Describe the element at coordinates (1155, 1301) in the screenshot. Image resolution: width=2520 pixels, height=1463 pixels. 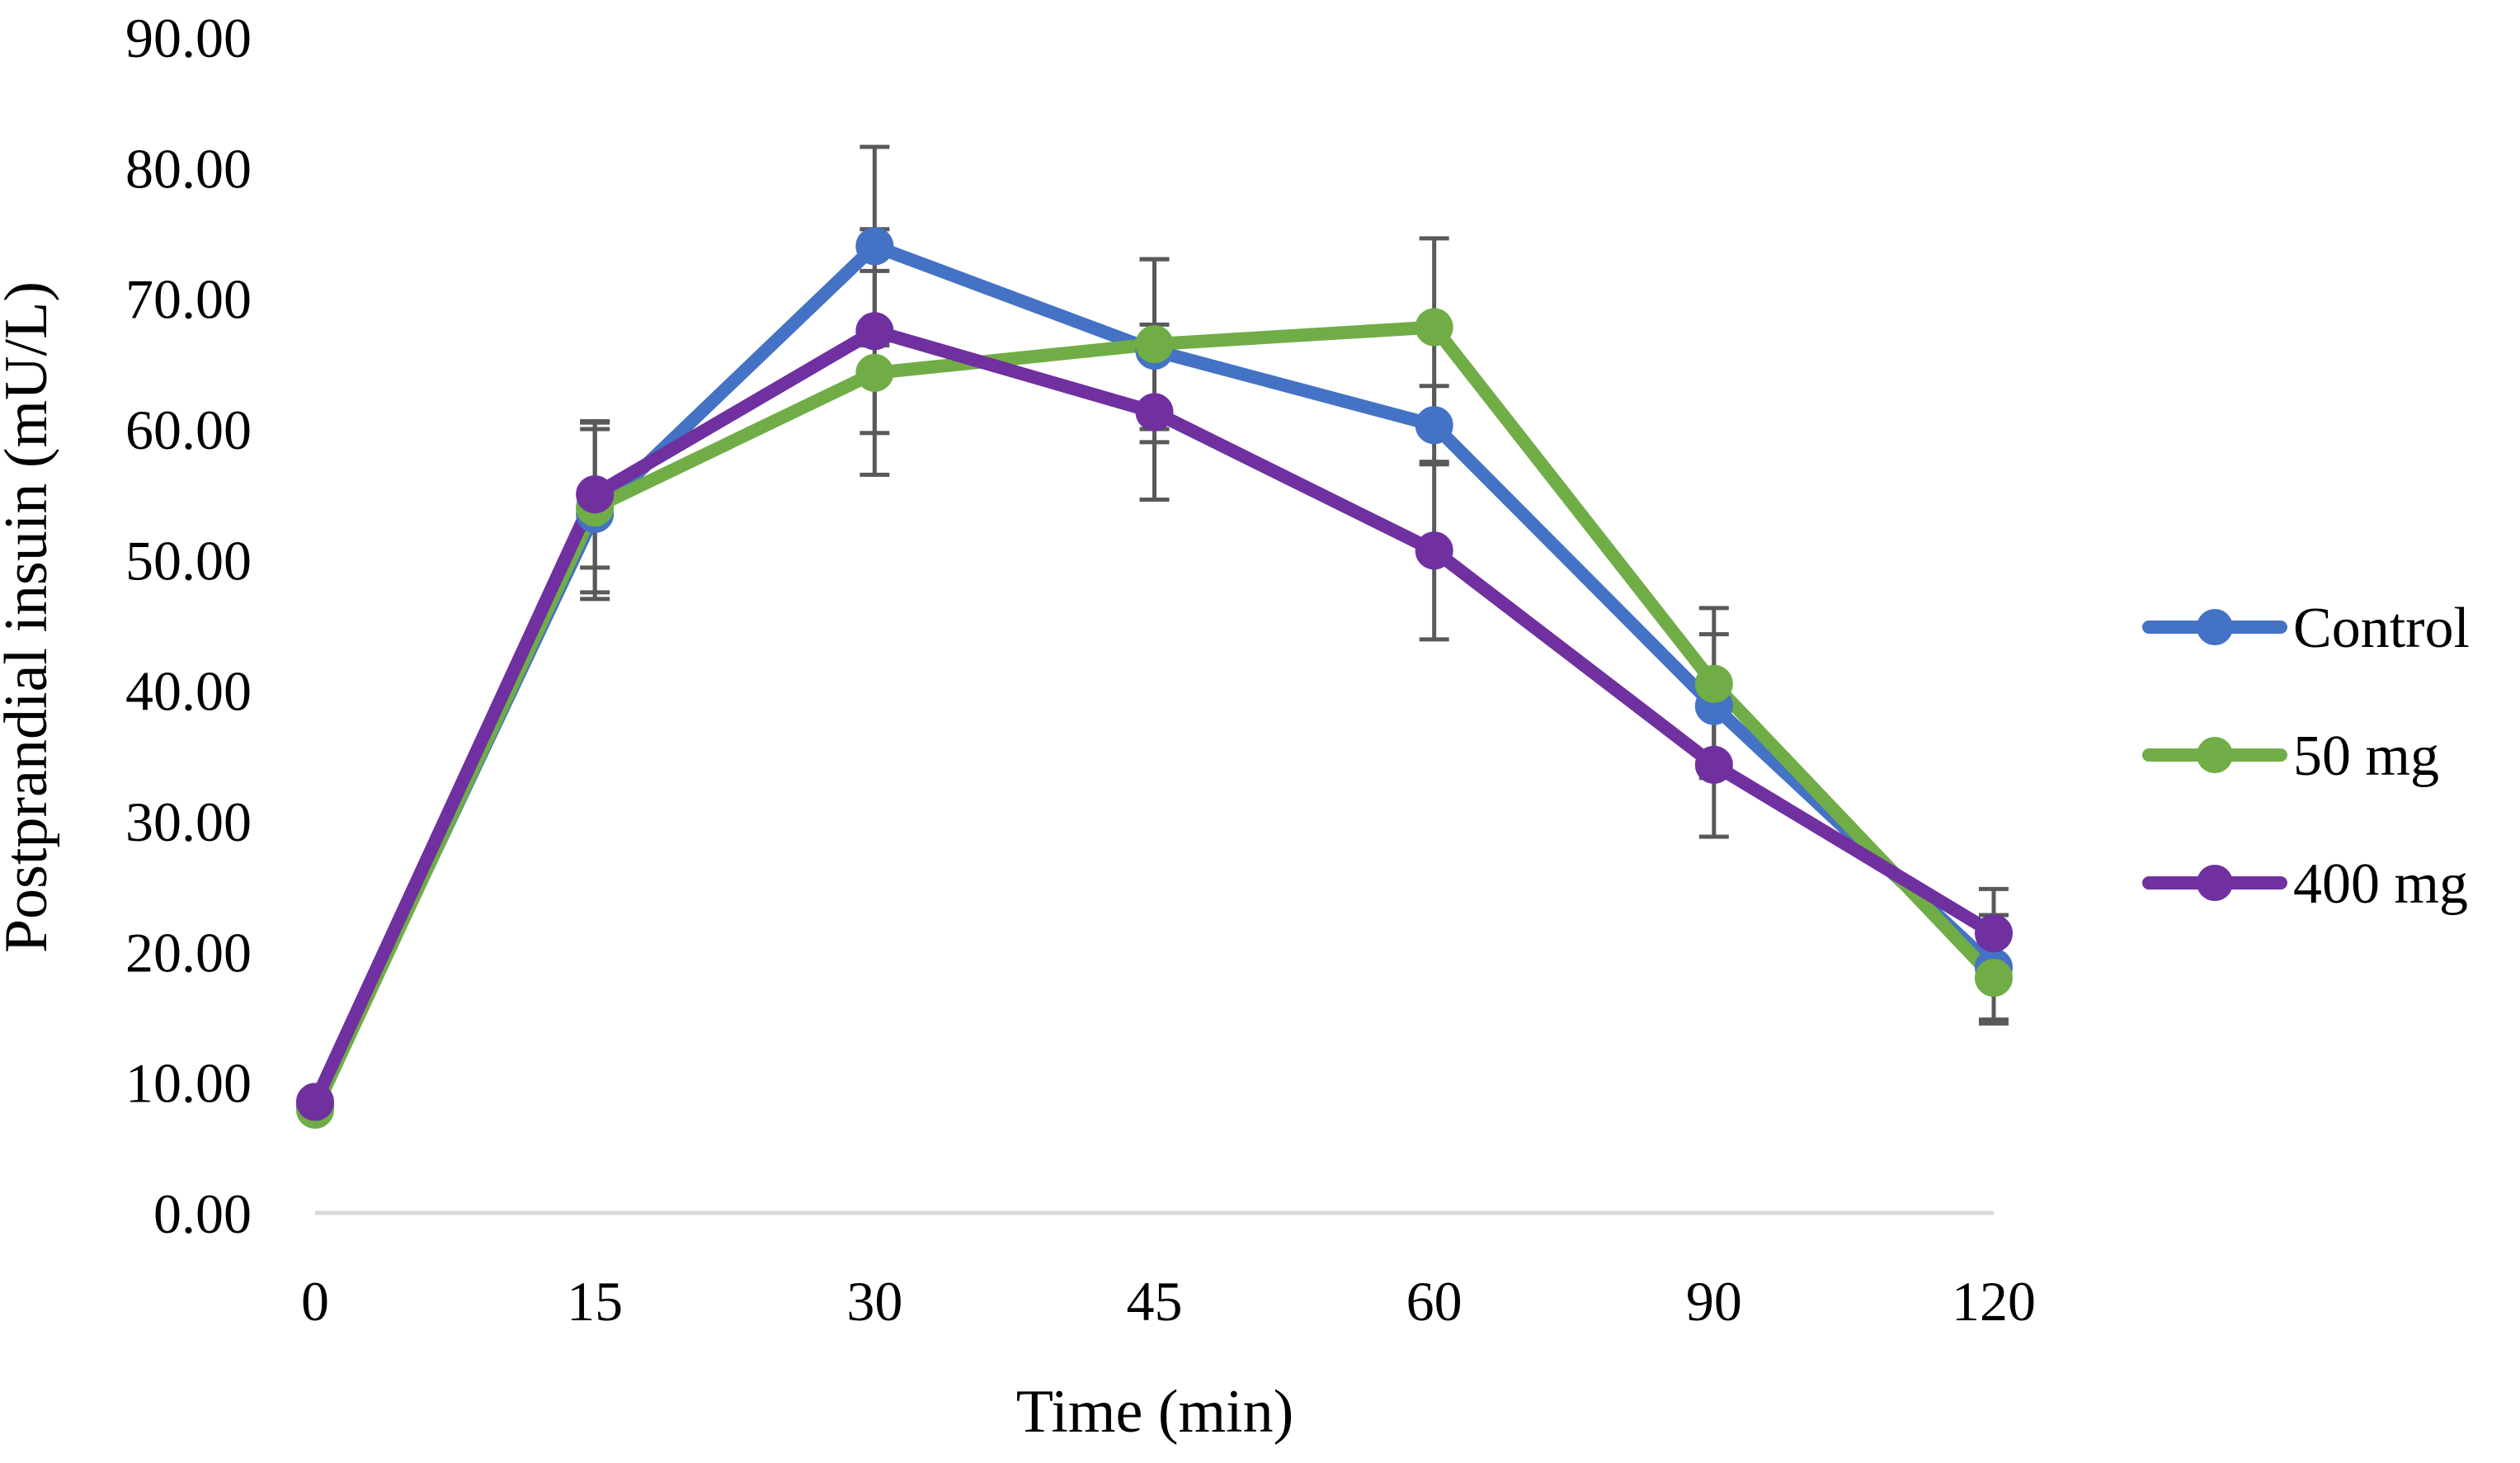
I see `x-tick-label: 45` at that location.